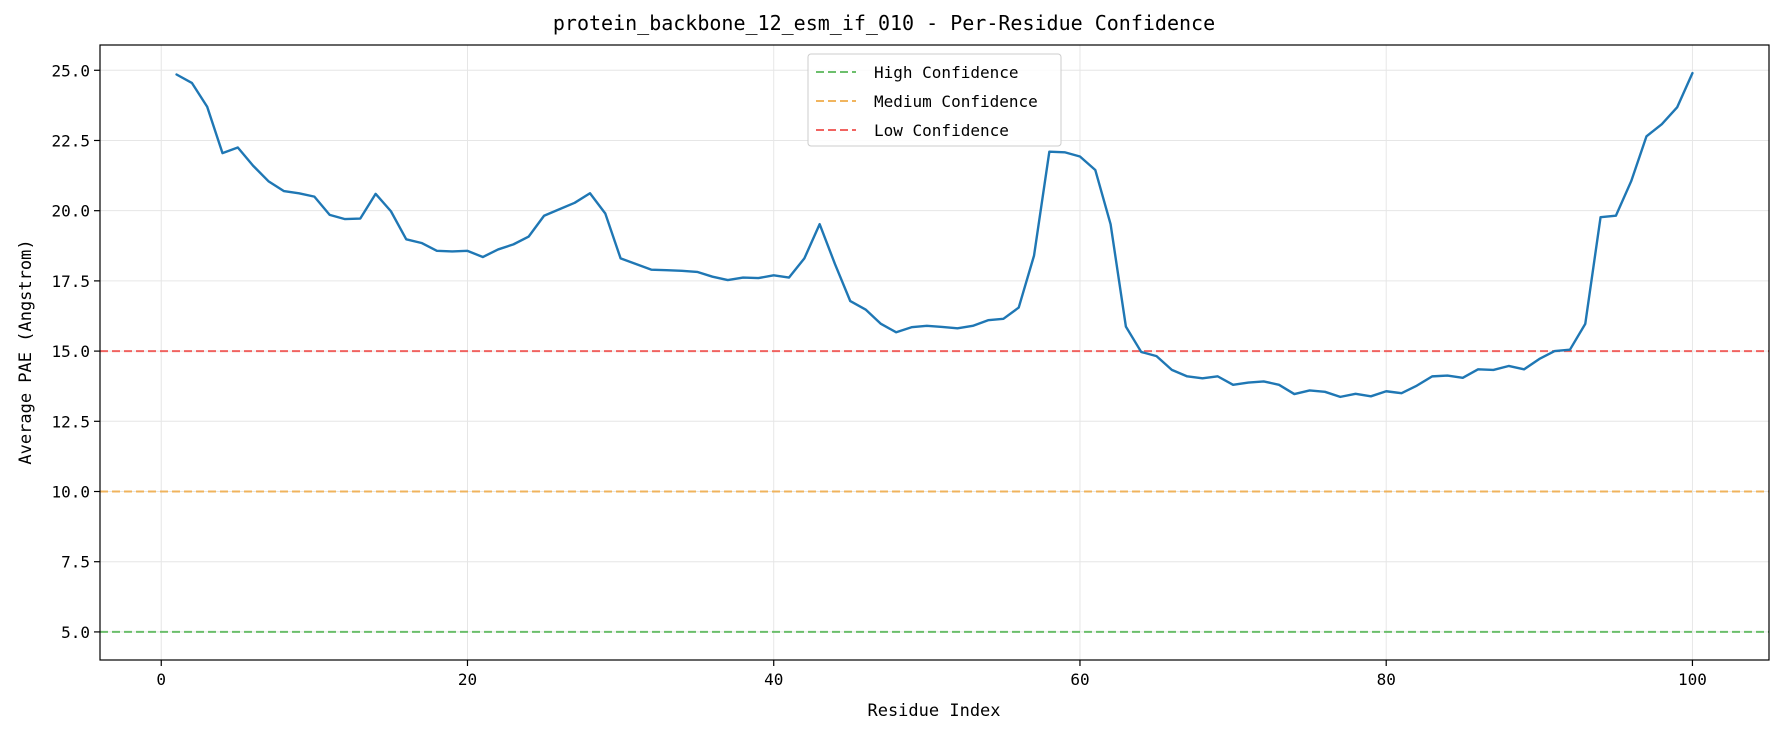 This screenshot has width=1784, height=734. I want to click on x-tick-label: 100, so click(1692, 679).